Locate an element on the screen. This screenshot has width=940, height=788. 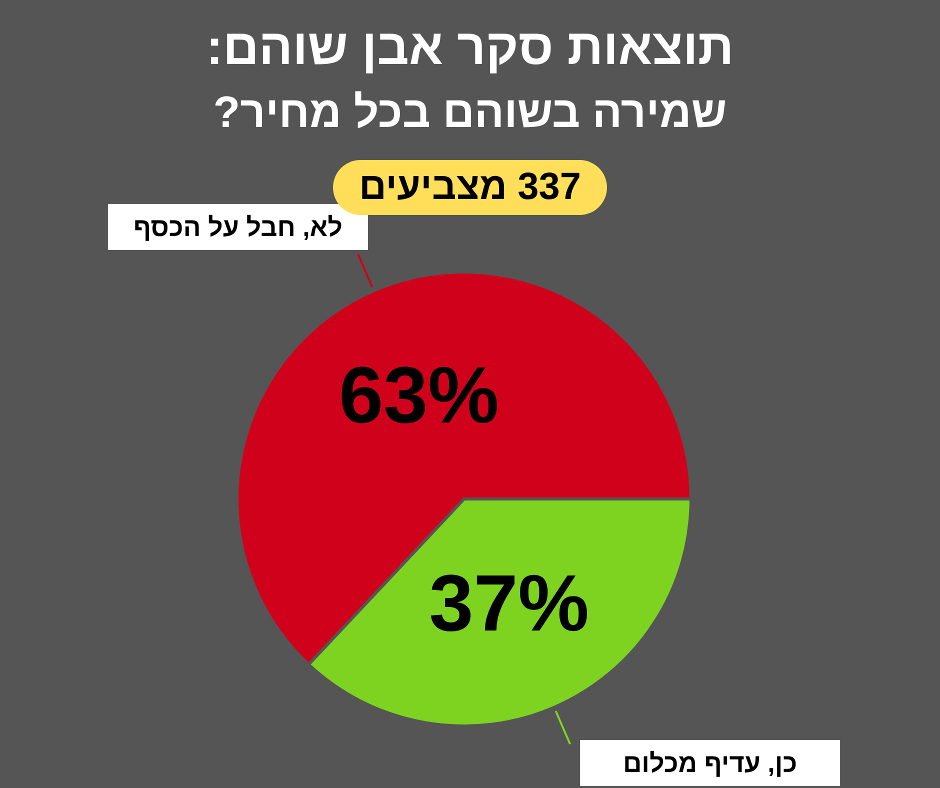
slice-label: כן, עדיף מכלום is located at coordinates (710, 763).